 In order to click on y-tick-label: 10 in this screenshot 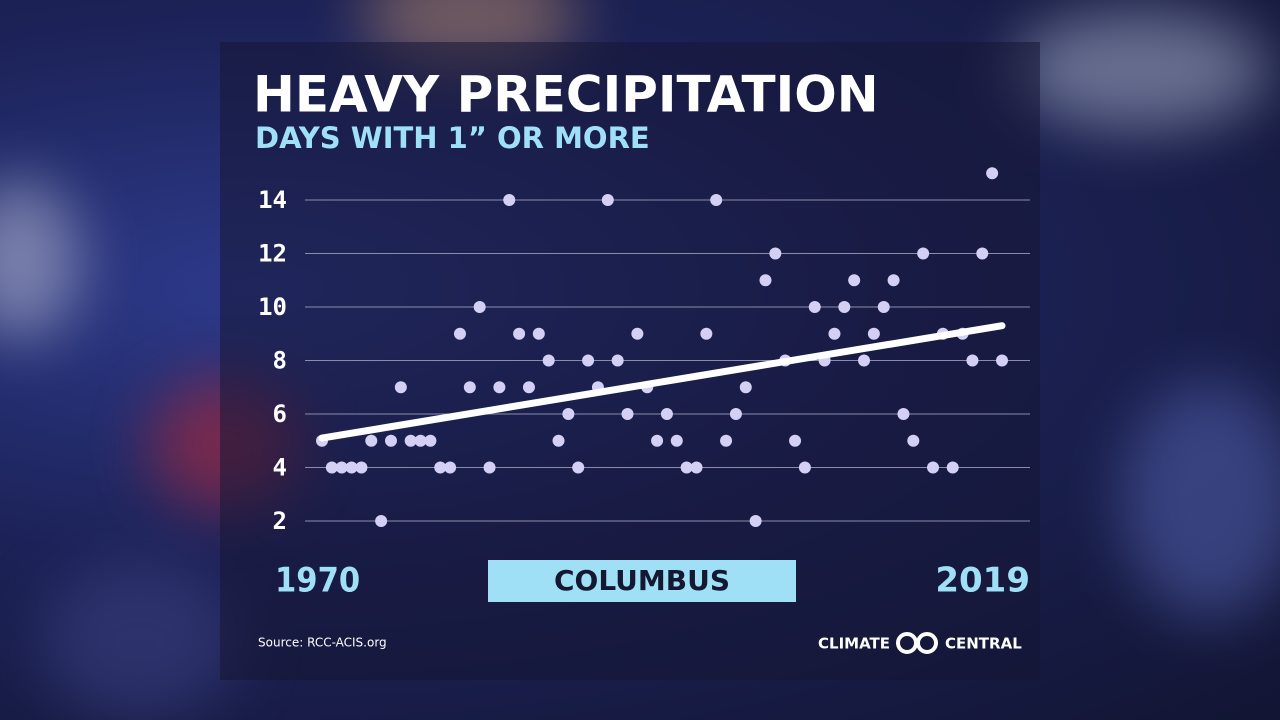, I will do `click(272, 307)`.